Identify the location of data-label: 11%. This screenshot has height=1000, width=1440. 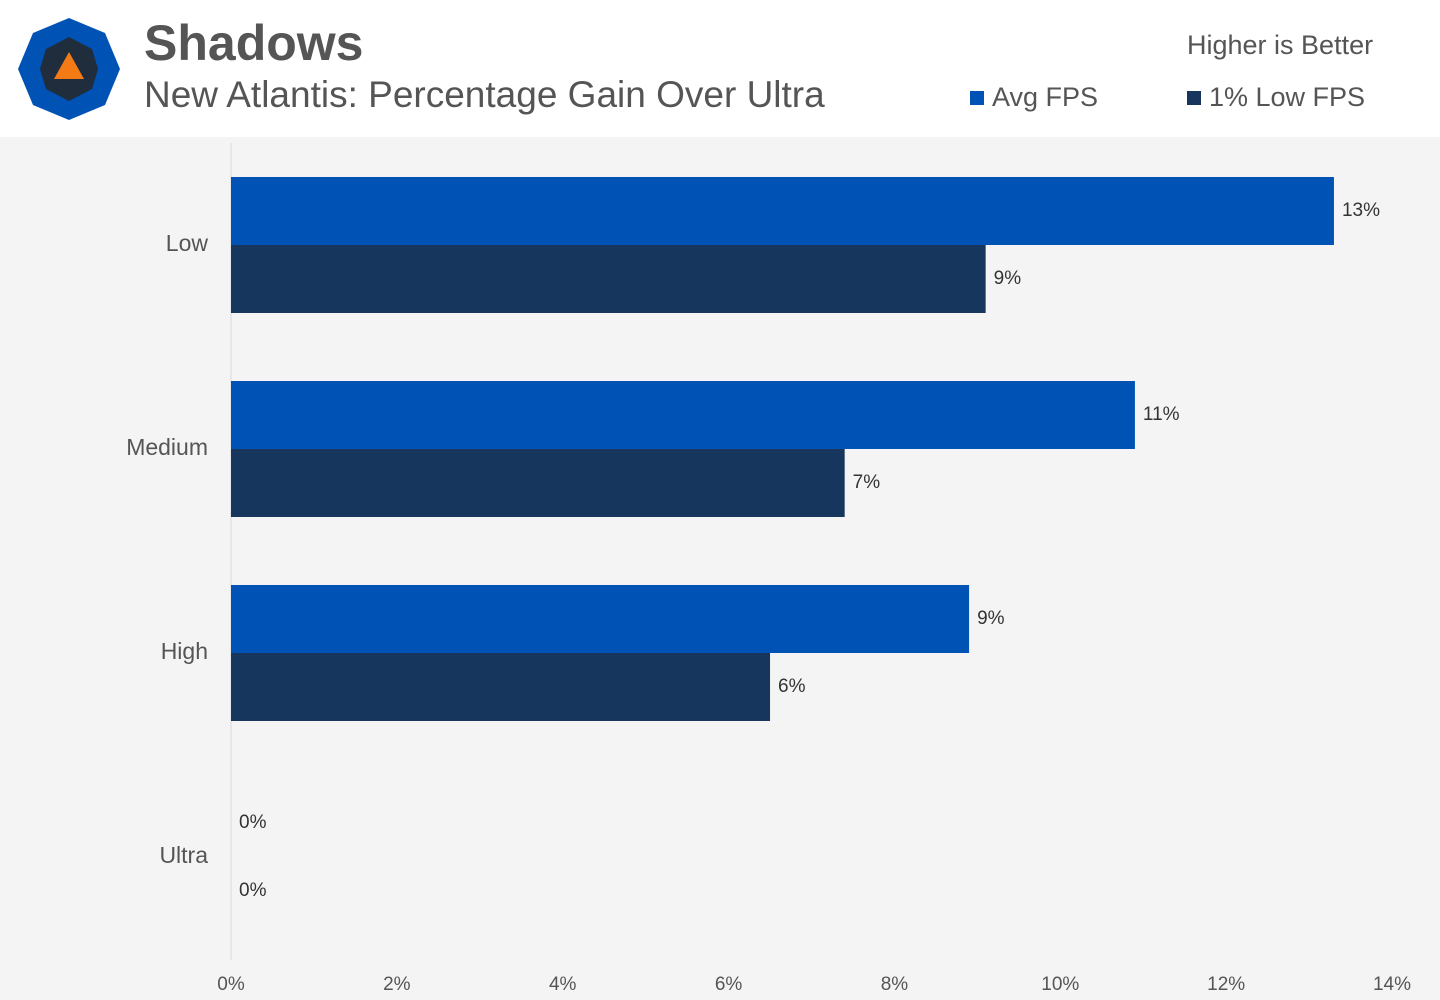
(1161, 414).